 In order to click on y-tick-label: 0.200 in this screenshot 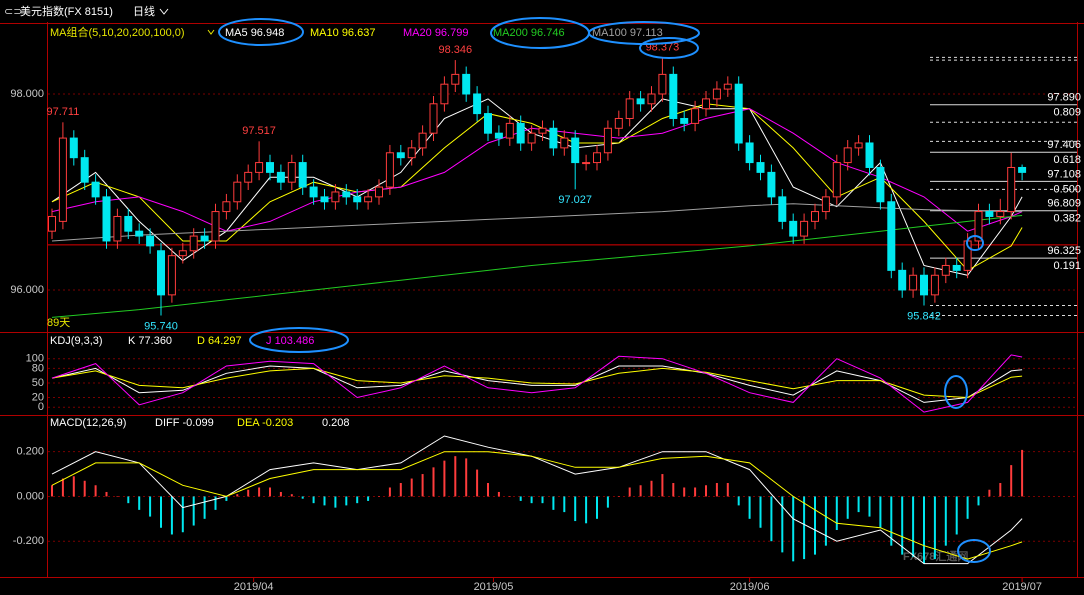, I will do `click(30, 452)`.